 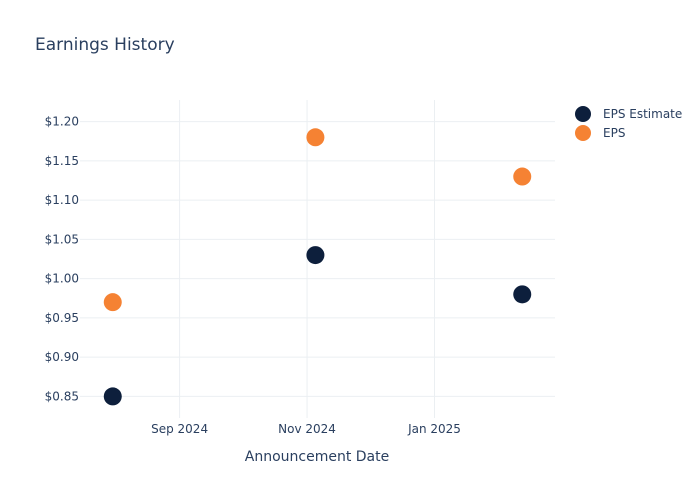 I want to click on legend: EPS Estimate EPS, so click(x=628, y=123).